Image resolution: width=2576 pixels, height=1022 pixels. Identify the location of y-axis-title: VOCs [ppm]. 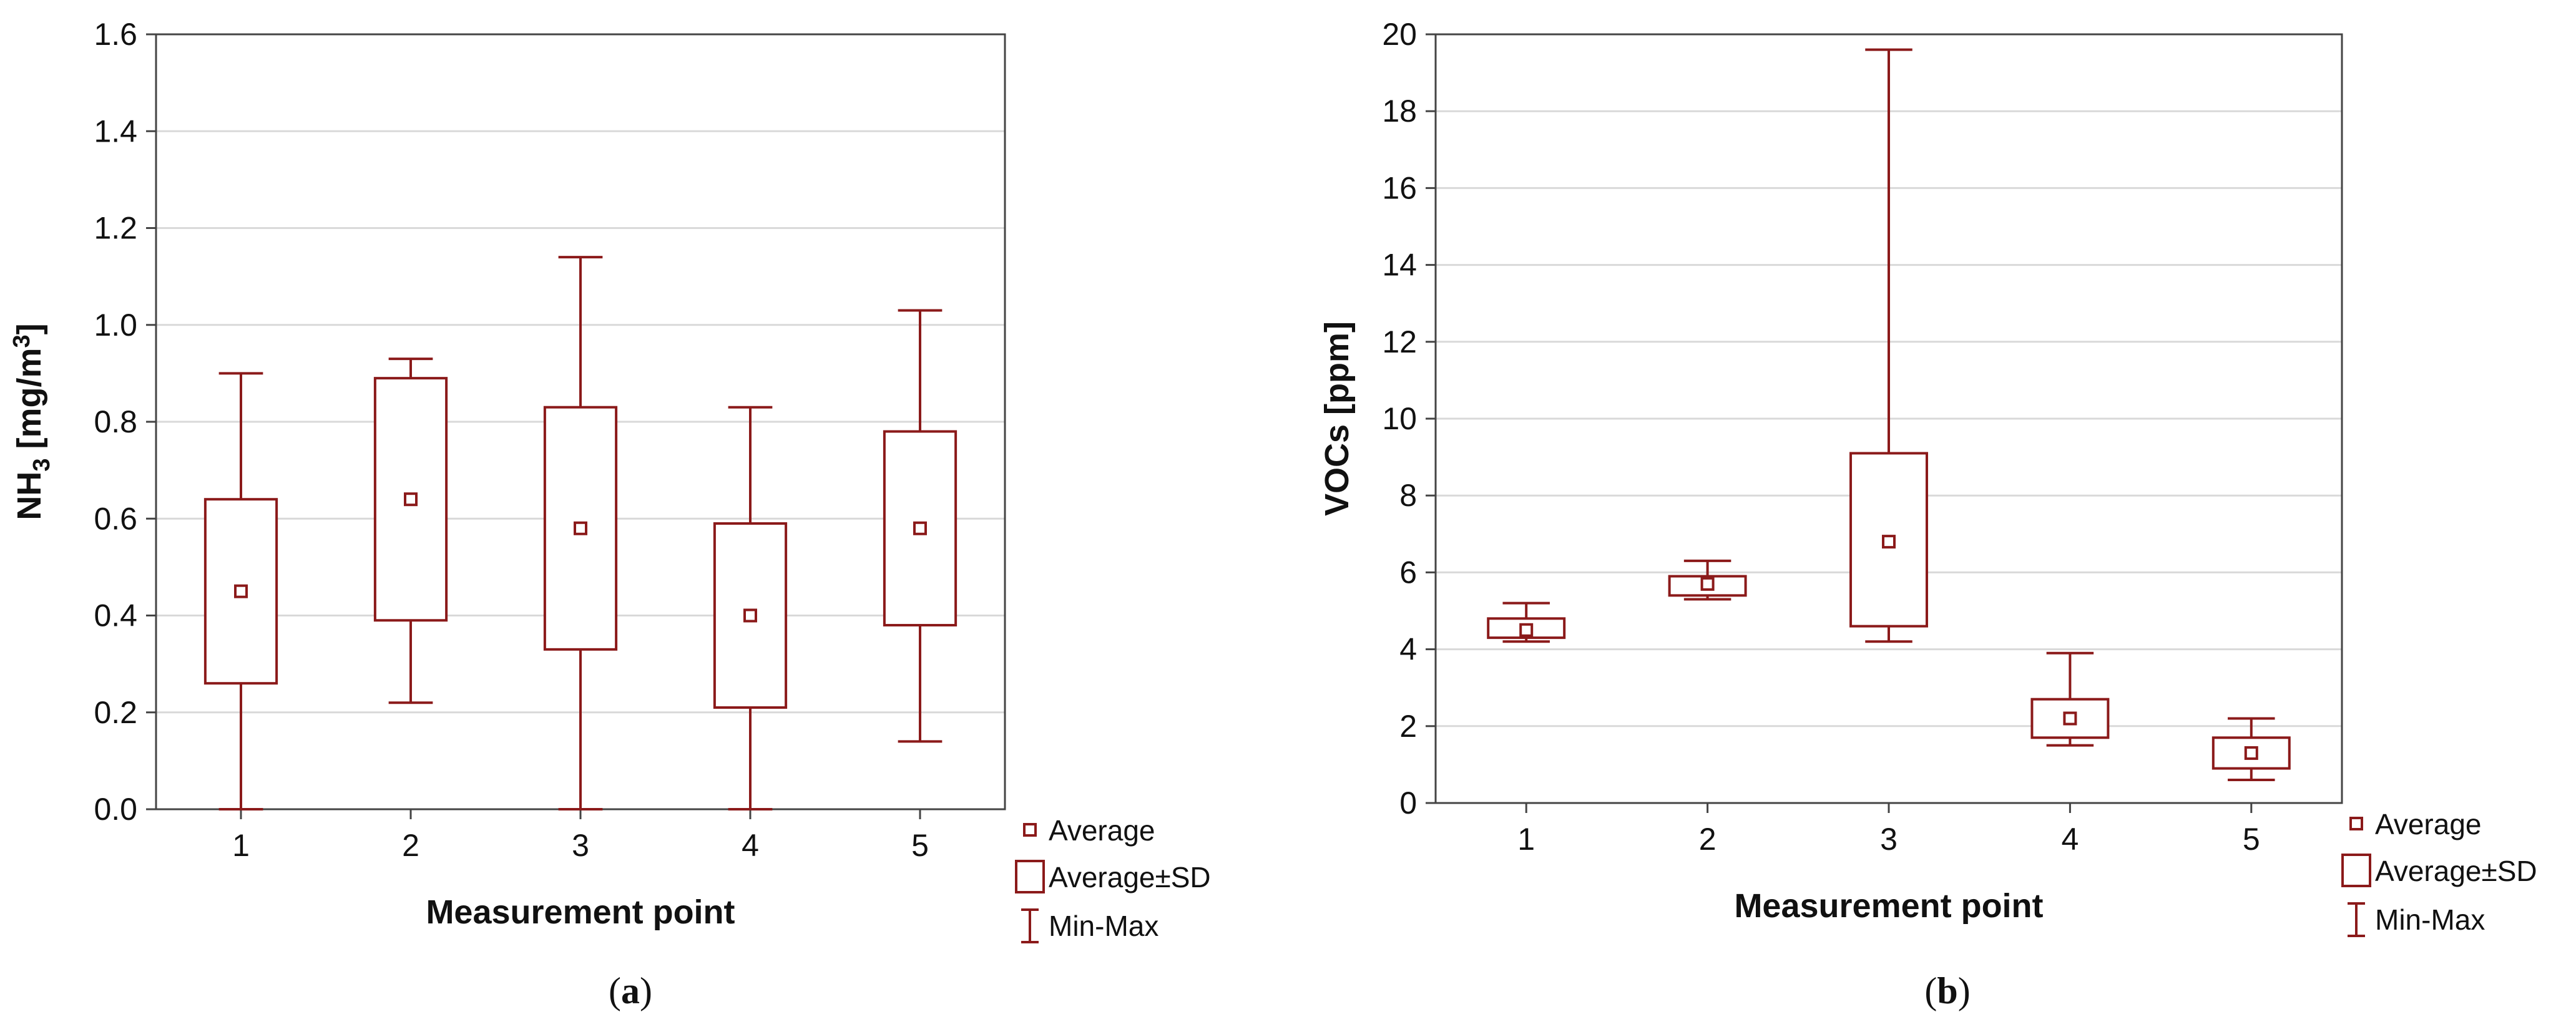
(1337, 418).